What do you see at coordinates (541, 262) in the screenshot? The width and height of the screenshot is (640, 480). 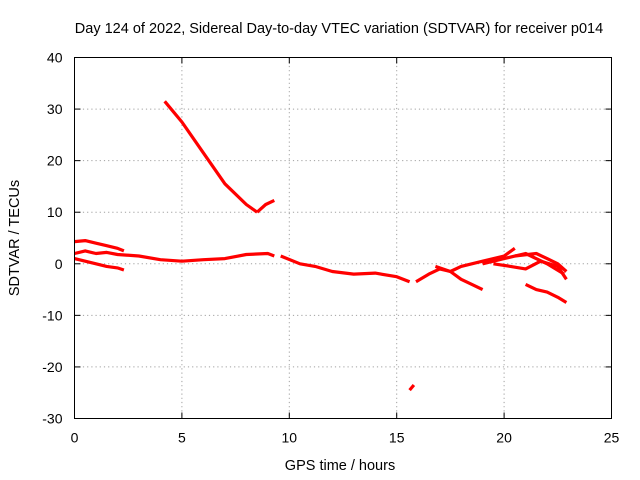 I see `series-right-cluster-c` at bounding box center [541, 262].